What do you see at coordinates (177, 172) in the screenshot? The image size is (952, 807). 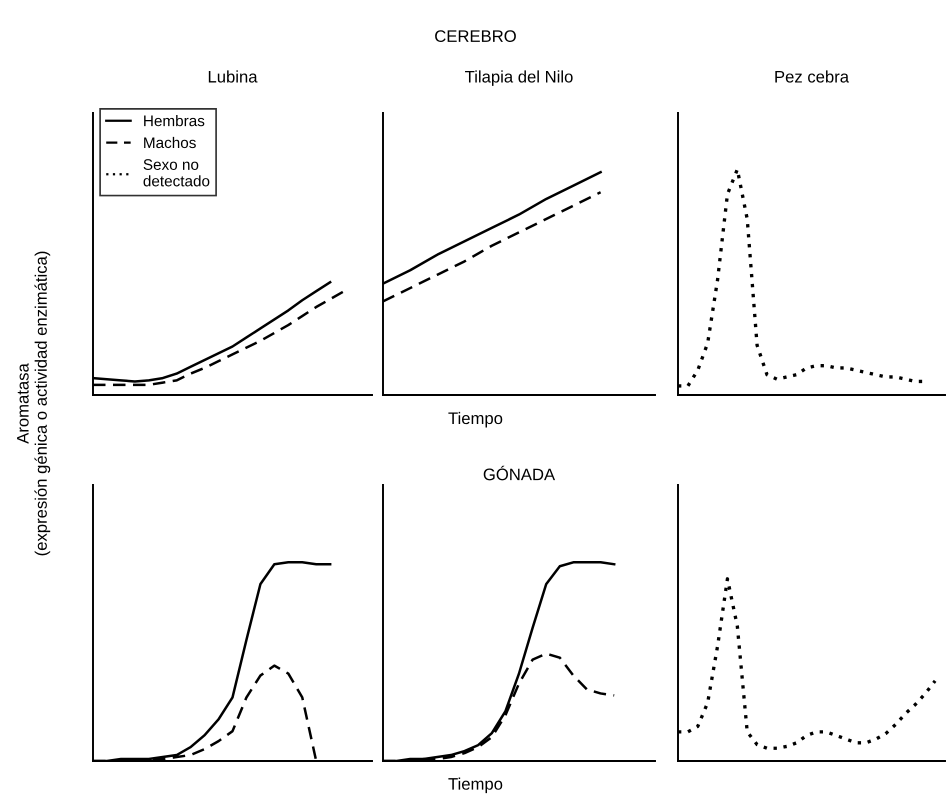 I see `text: Sexo no detectado` at bounding box center [177, 172].